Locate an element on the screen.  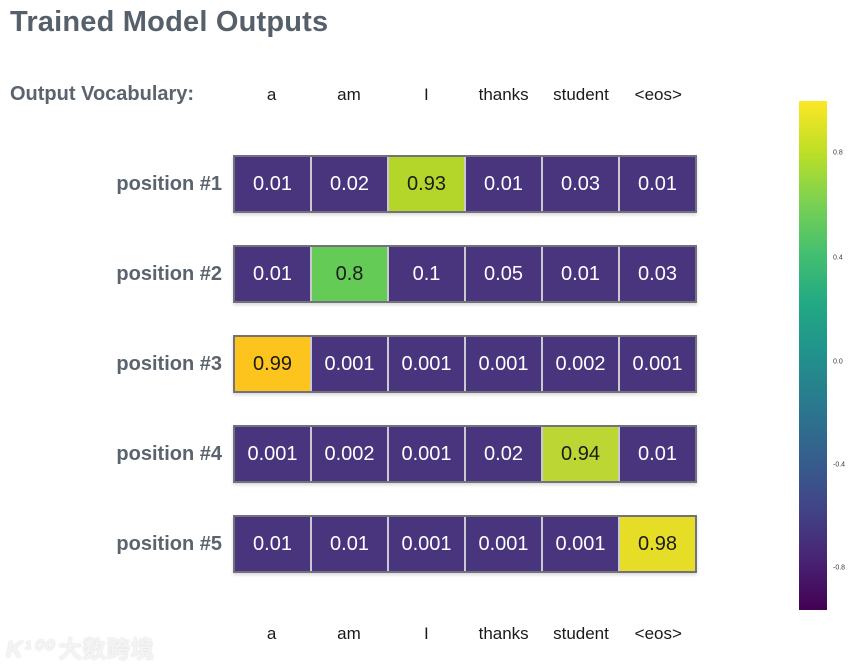
heatmap-cell: 0.1 is located at coordinates (425, 274).